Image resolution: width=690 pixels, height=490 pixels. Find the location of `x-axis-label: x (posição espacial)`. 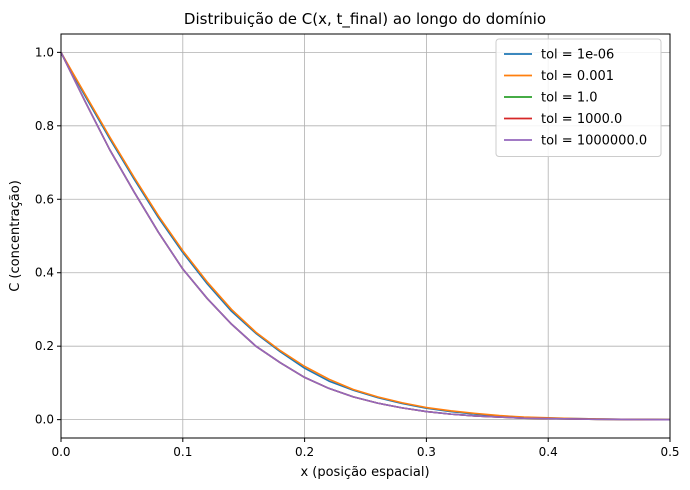

x-axis-label: x (posição espacial) is located at coordinates (364, 472).